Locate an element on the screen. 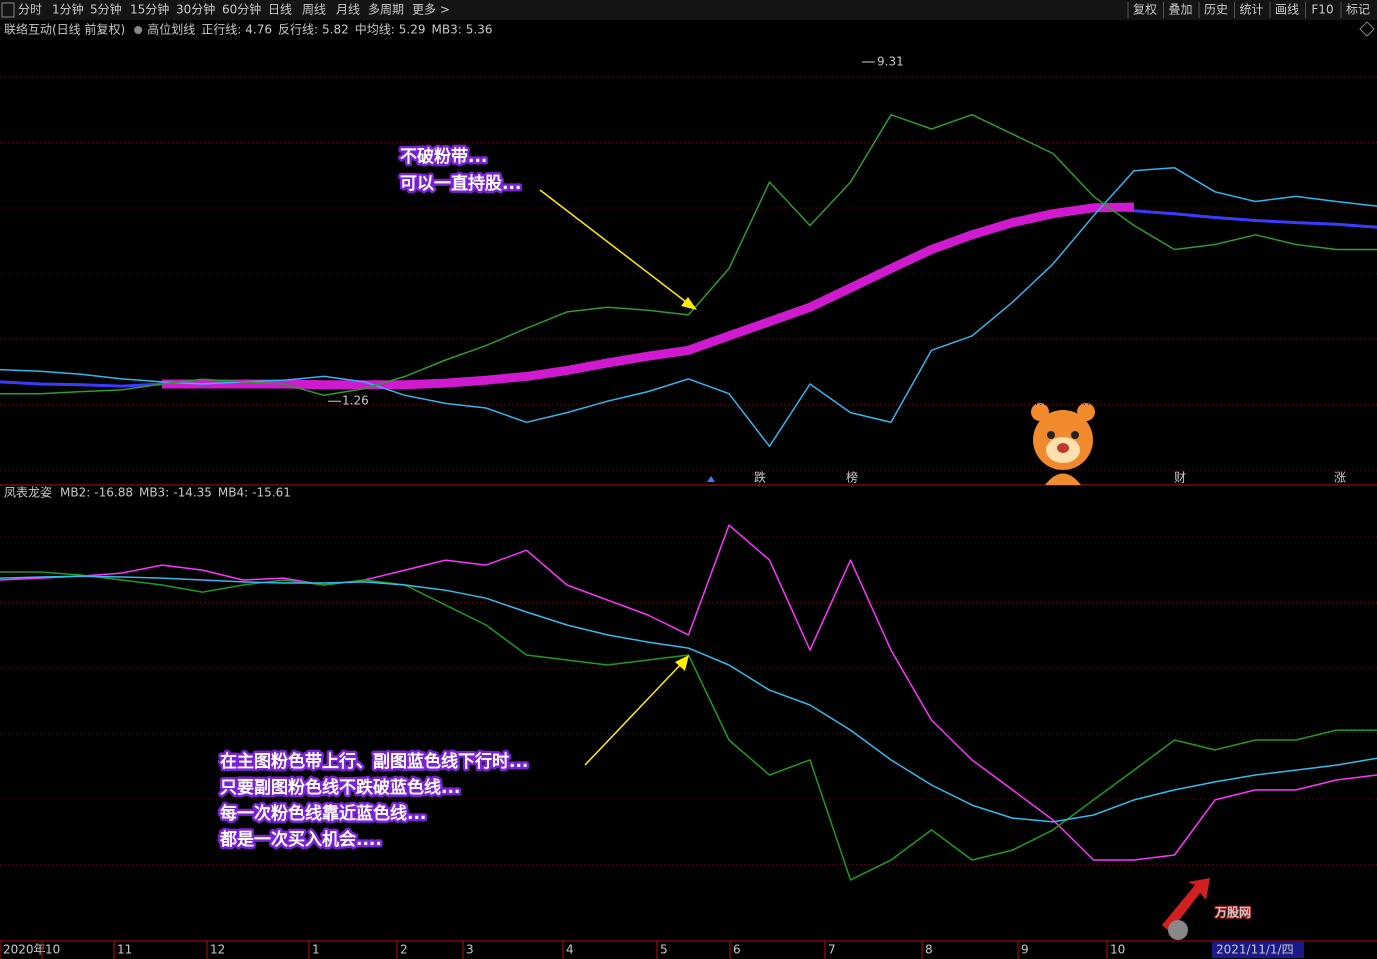  toolbar-icon is located at coordinates (8, 10).